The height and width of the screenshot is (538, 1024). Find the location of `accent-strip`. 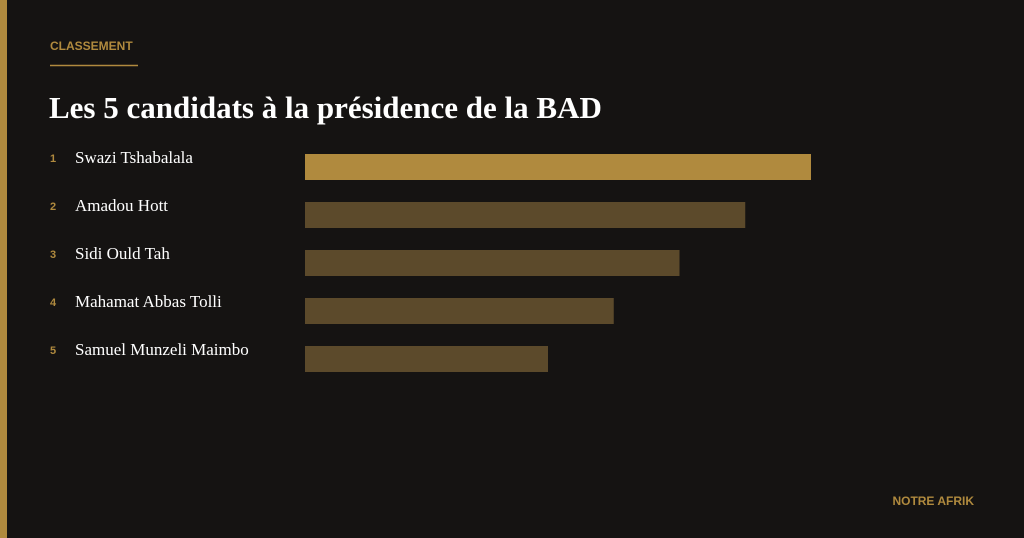

accent-strip is located at coordinates (3, 269).